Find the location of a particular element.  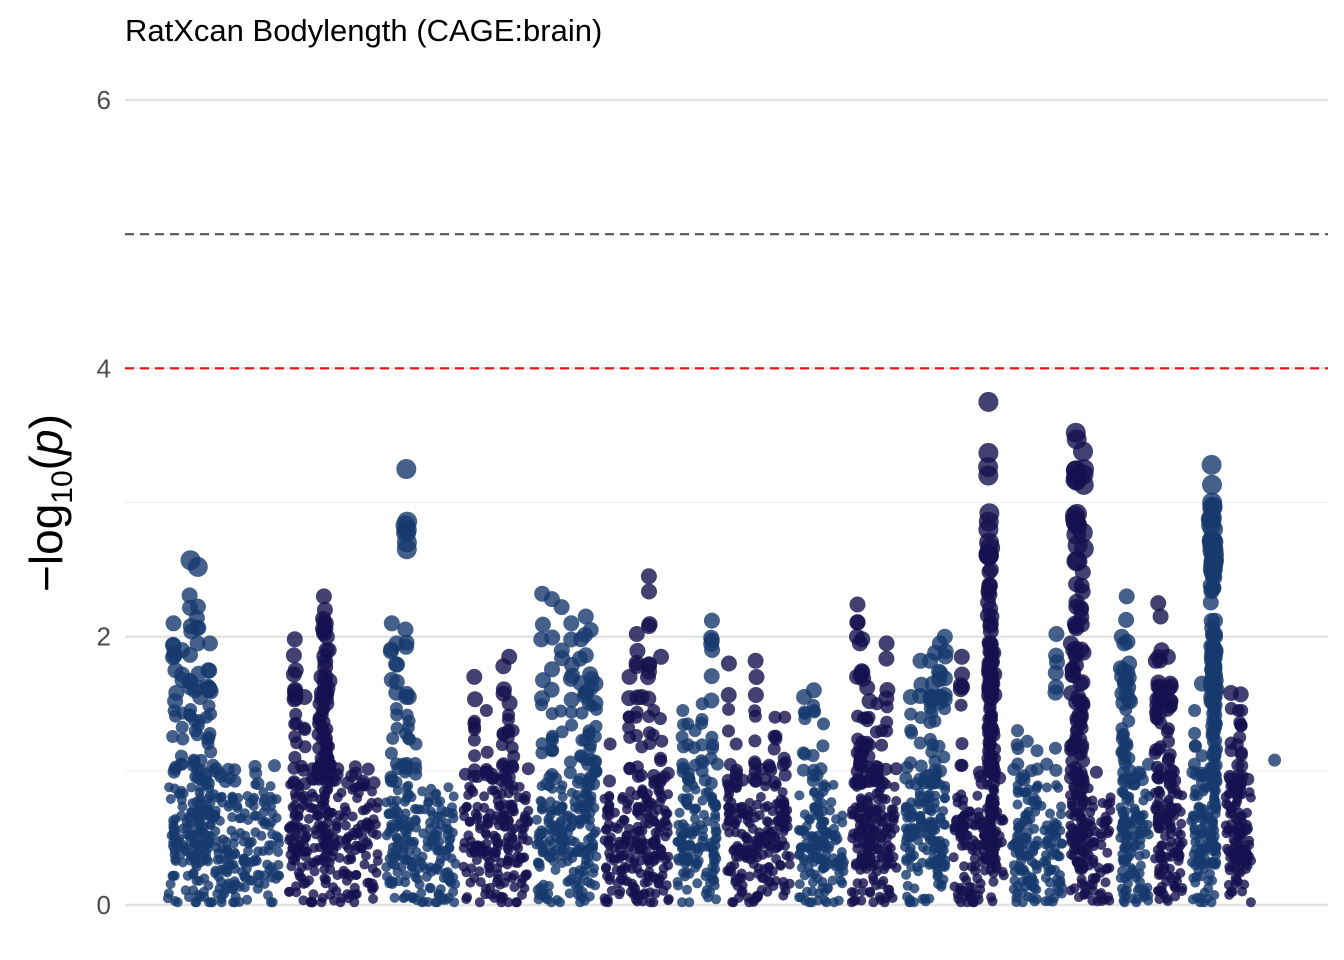

y-tick-label: 4 is located at coordinates (104, 368).